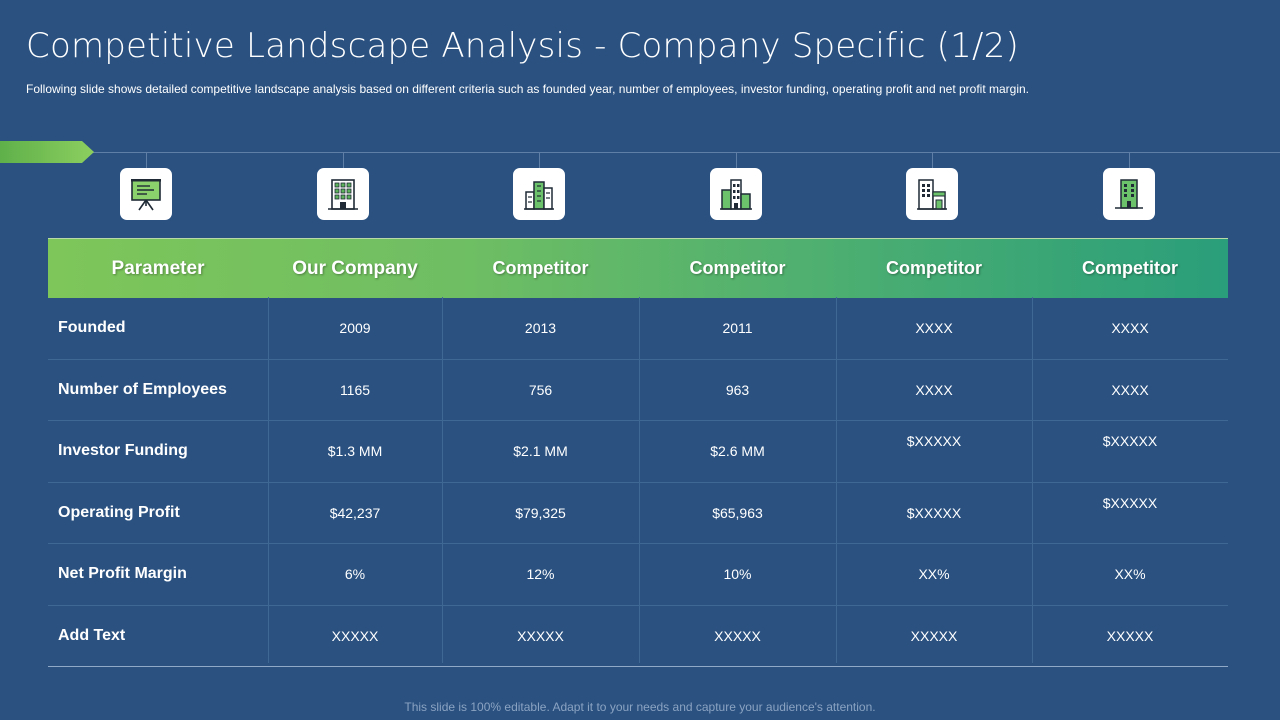  Describe the element at coordinates (123, 451) in the screenshot. I see `row-label: Investor Funding` at that location.